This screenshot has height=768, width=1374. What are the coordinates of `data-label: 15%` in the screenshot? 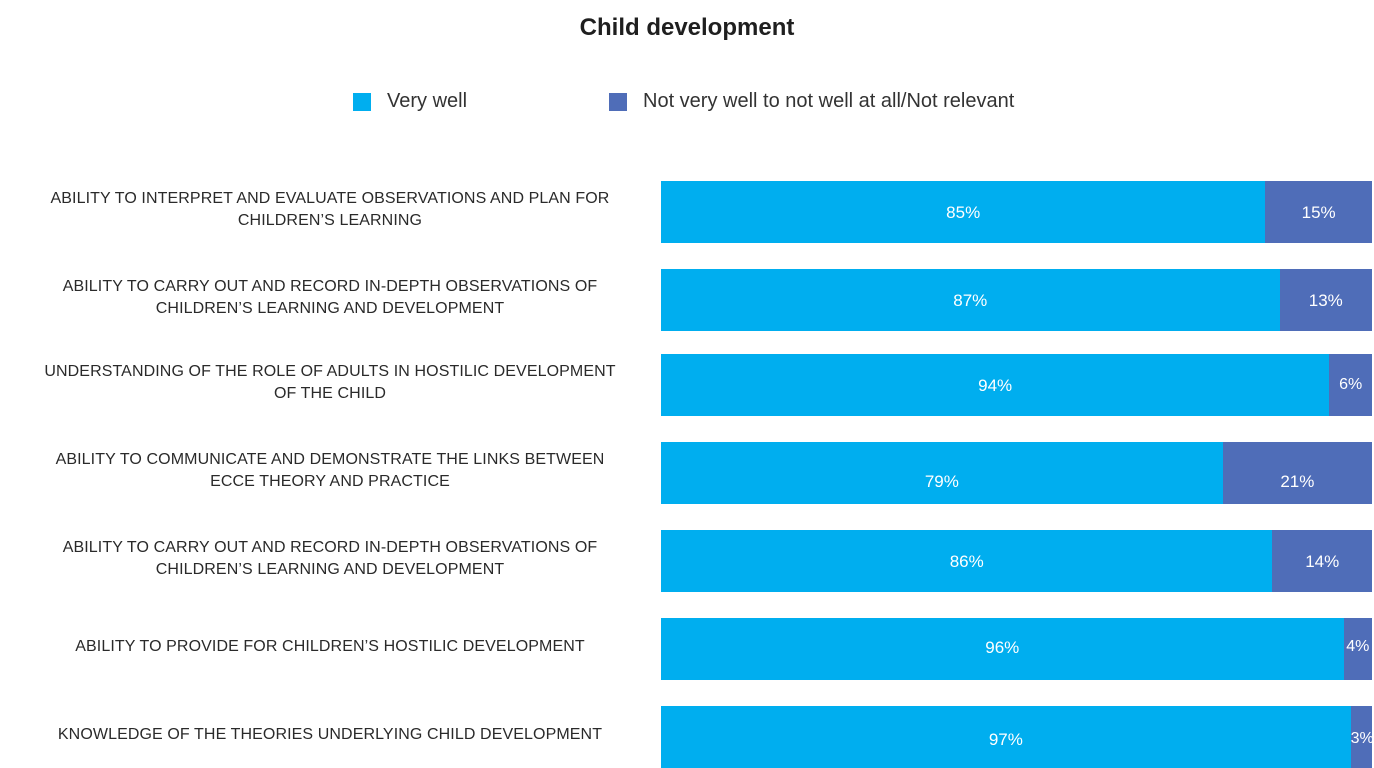 It's located at (1318, 213).